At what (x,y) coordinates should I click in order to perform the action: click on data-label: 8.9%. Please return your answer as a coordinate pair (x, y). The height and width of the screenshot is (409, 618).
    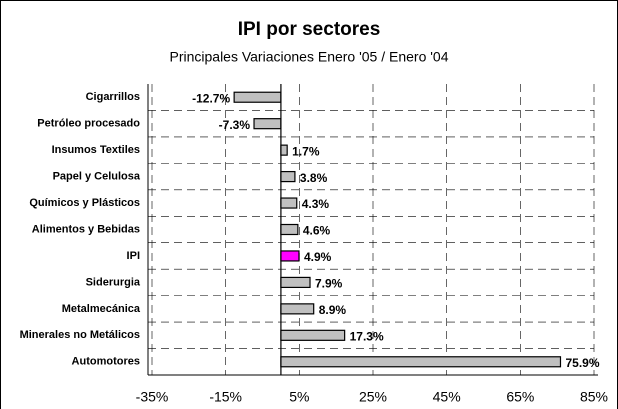
    Looking at the image, I should click on (333, 310).